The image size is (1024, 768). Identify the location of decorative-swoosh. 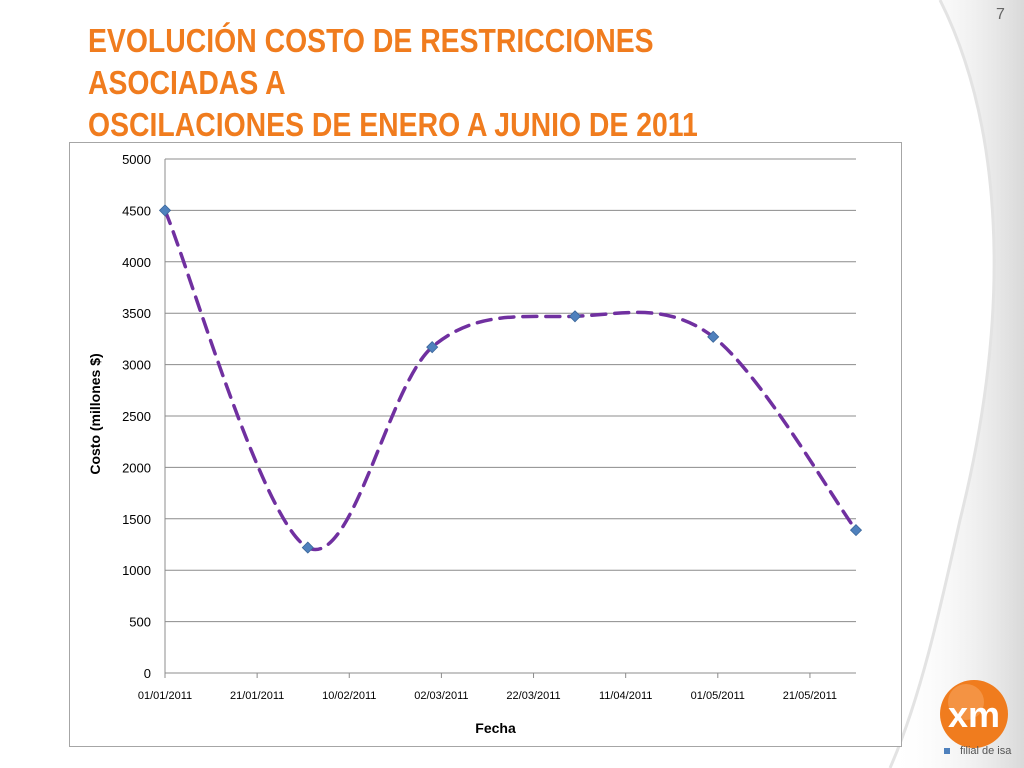
(957, 384).